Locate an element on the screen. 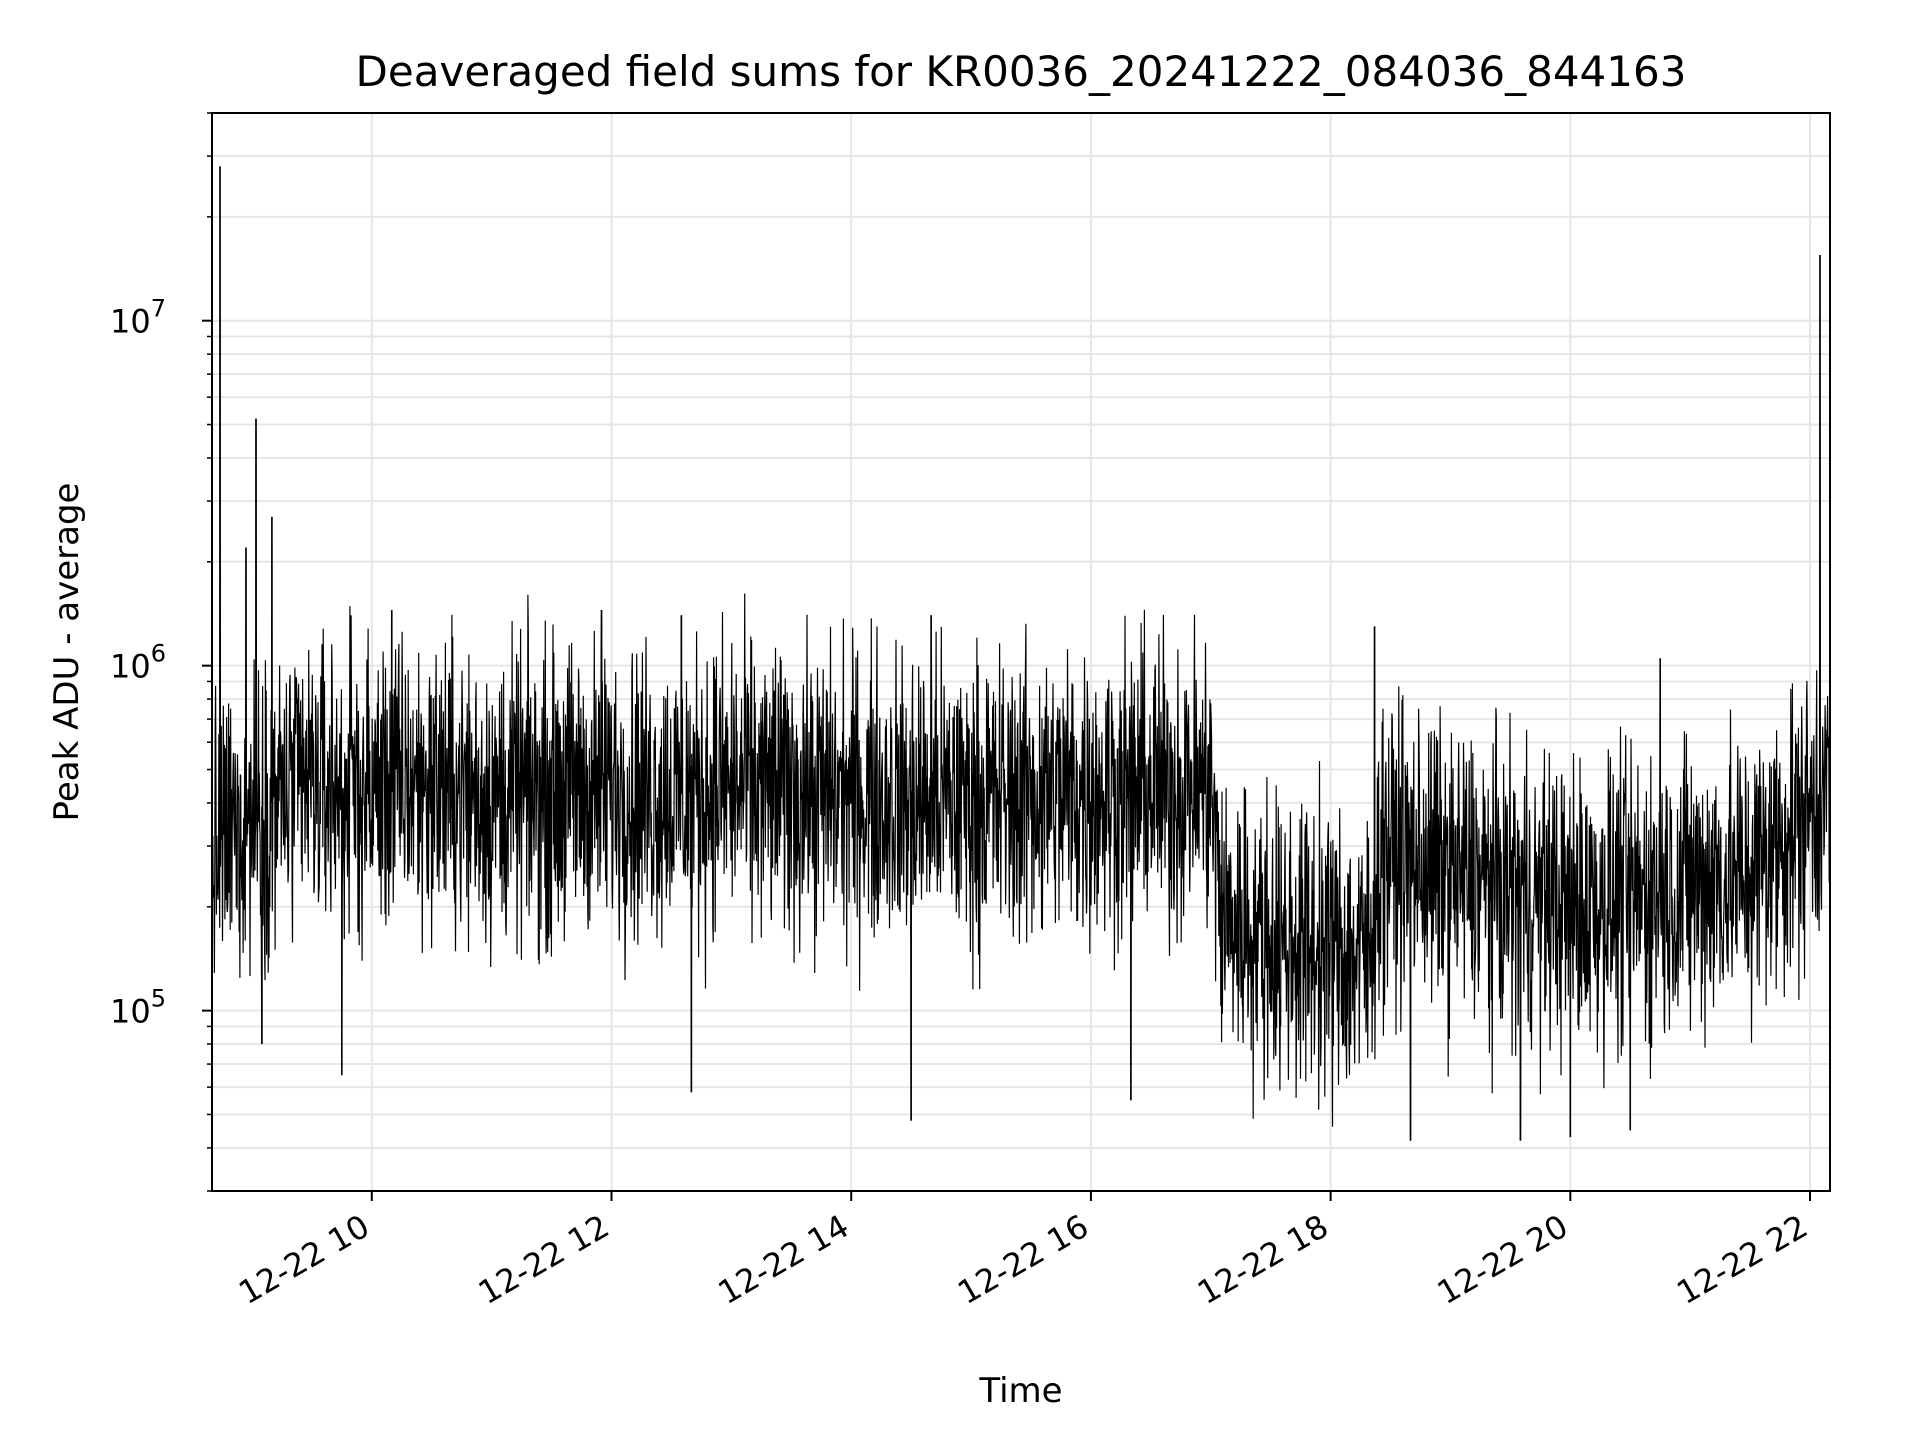  y-tick-label: 10⁷ is located at coordinates (138, 318).